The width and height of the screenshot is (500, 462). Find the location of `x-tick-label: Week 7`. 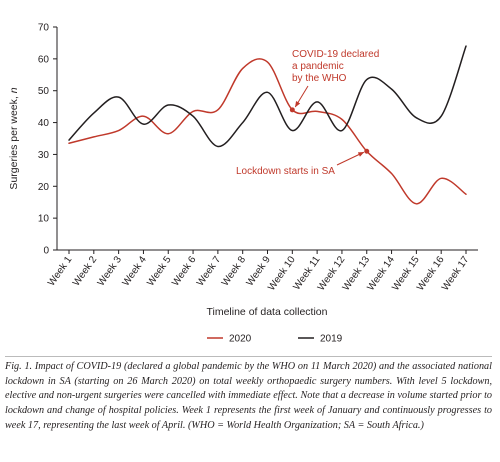

x-tick-label: Week 7 is located at coordinates (209, 271).